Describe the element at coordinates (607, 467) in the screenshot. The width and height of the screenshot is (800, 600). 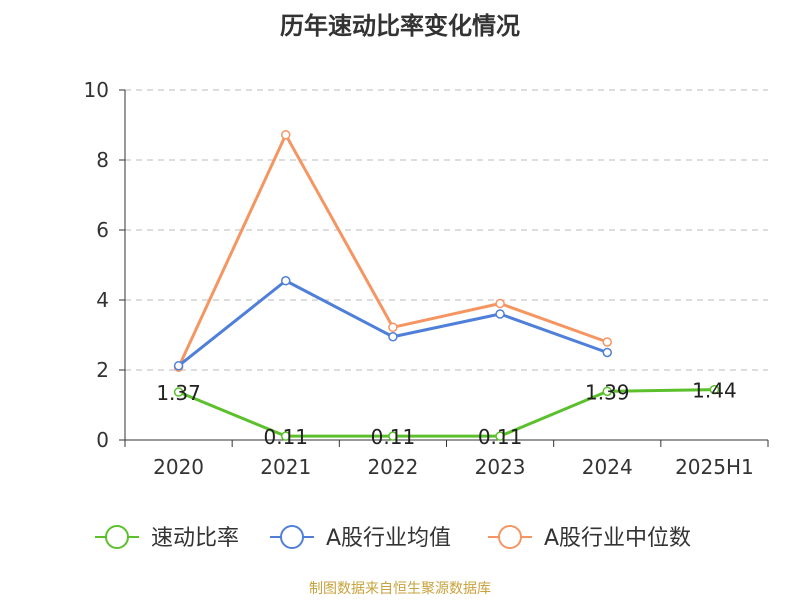
I see `x-tick-label: 2024` at that location.